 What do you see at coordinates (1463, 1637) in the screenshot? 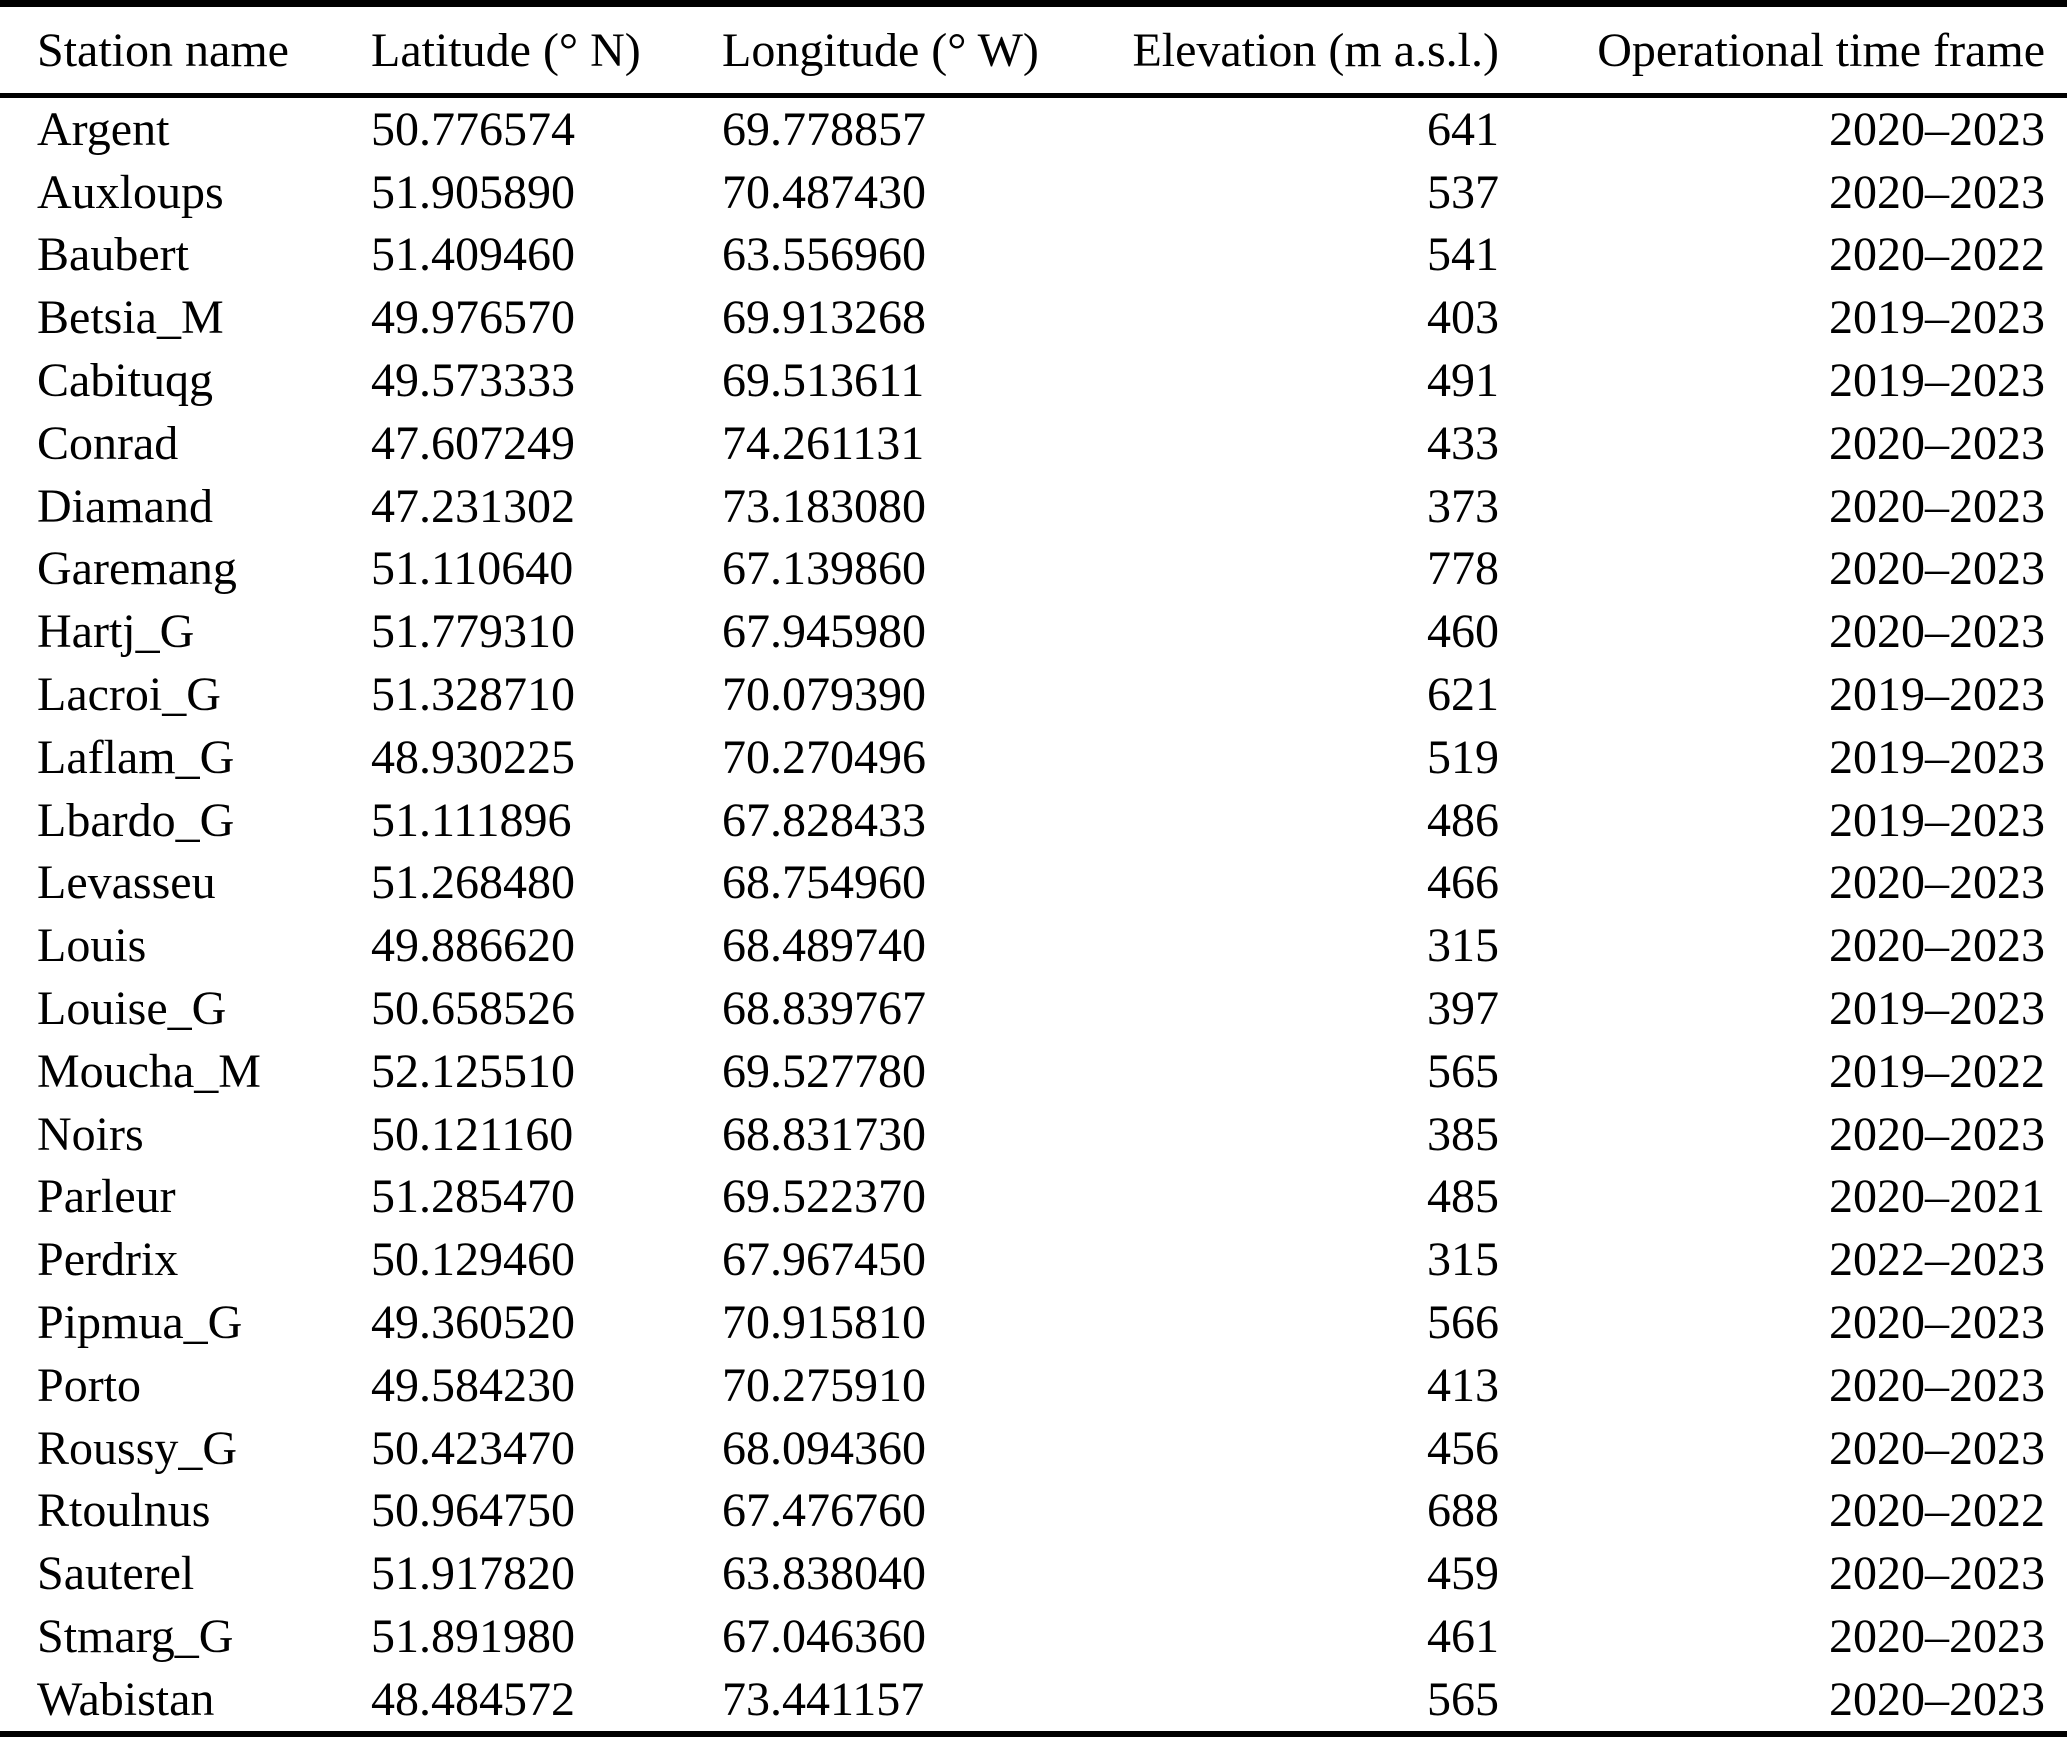
I see `elevation-cell: 461` at bounding box center [1463, 1637].